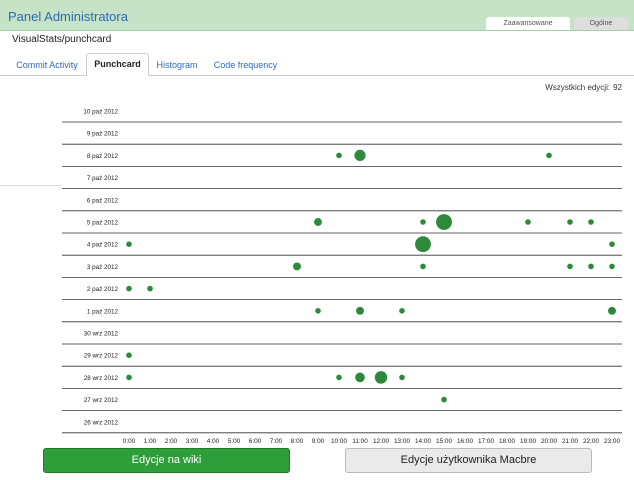  Describe the element at coordinates (101, 422) in the screenshot. I see `row-date-label: 26 wrz 2012` at that location.